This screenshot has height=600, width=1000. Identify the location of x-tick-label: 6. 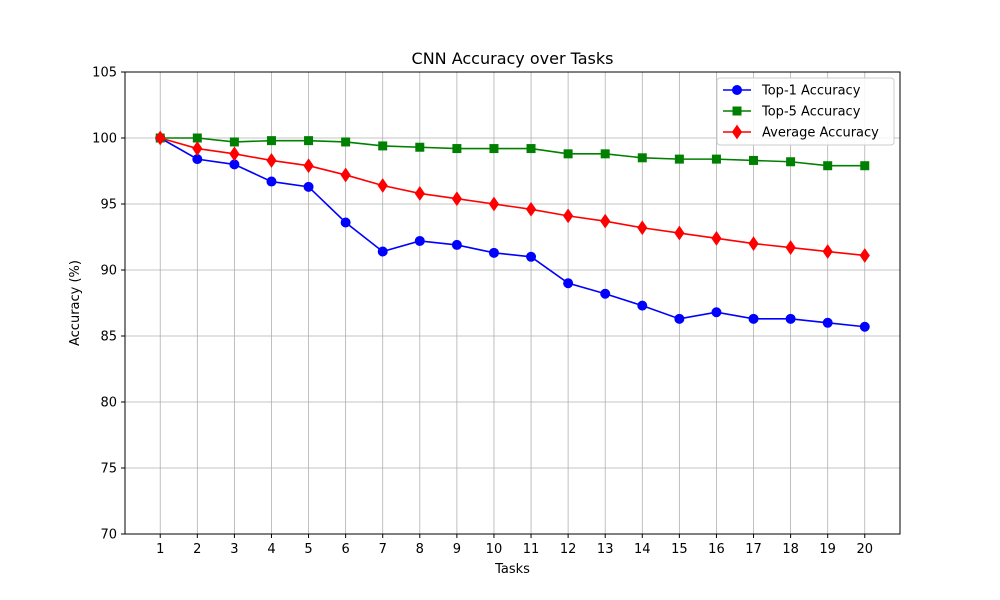
(345, 549).